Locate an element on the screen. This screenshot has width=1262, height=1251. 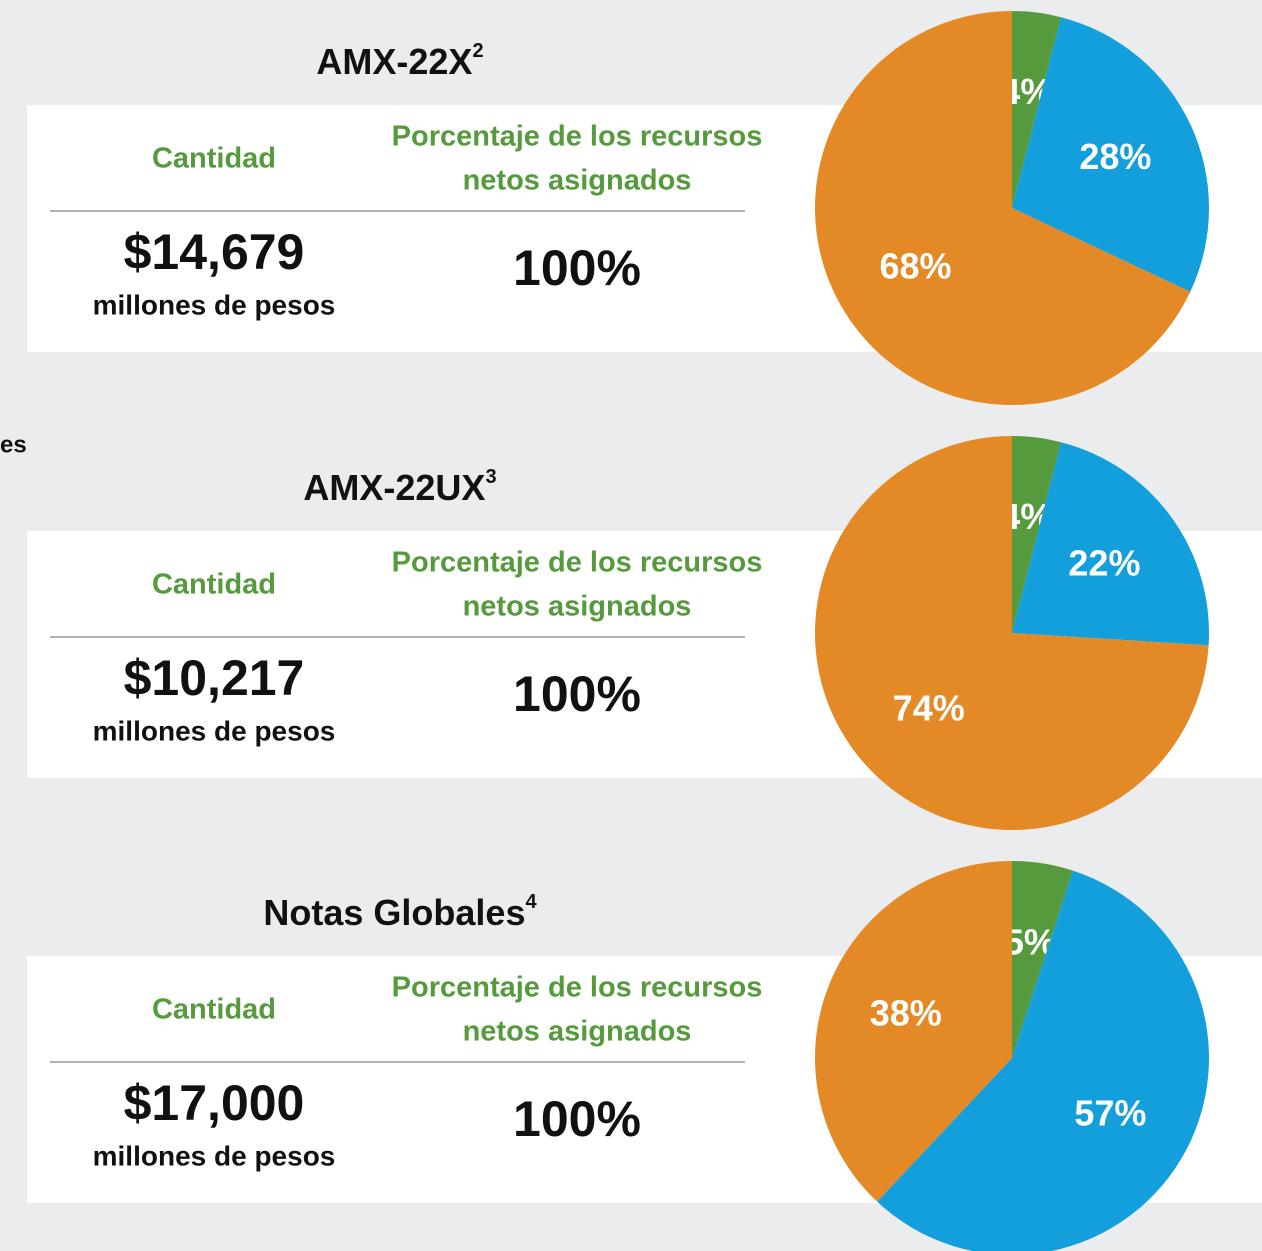
panel-title: AMX-22X2 is located at coordinates (399, 60).